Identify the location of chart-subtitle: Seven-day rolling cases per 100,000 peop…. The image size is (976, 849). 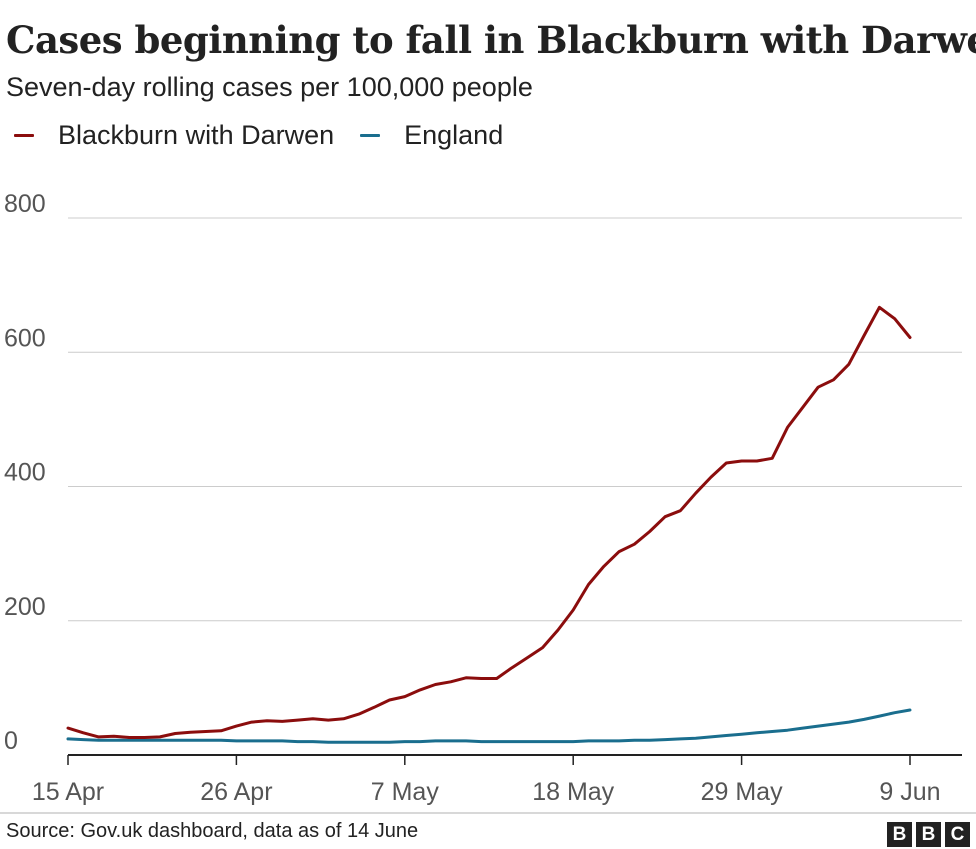
(269, 87).